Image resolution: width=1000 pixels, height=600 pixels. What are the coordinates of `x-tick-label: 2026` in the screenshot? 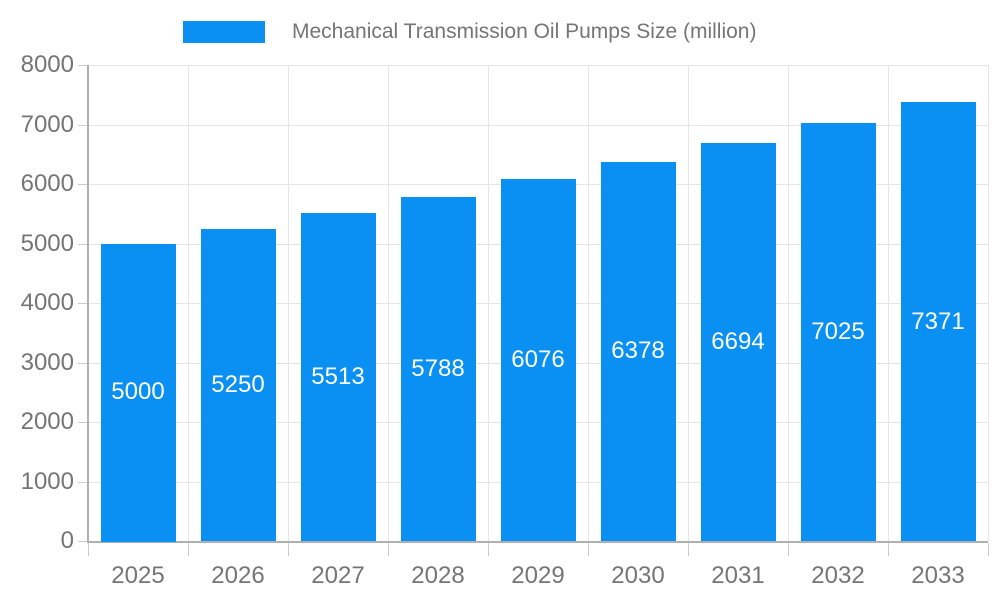 It's located at (238, 575).